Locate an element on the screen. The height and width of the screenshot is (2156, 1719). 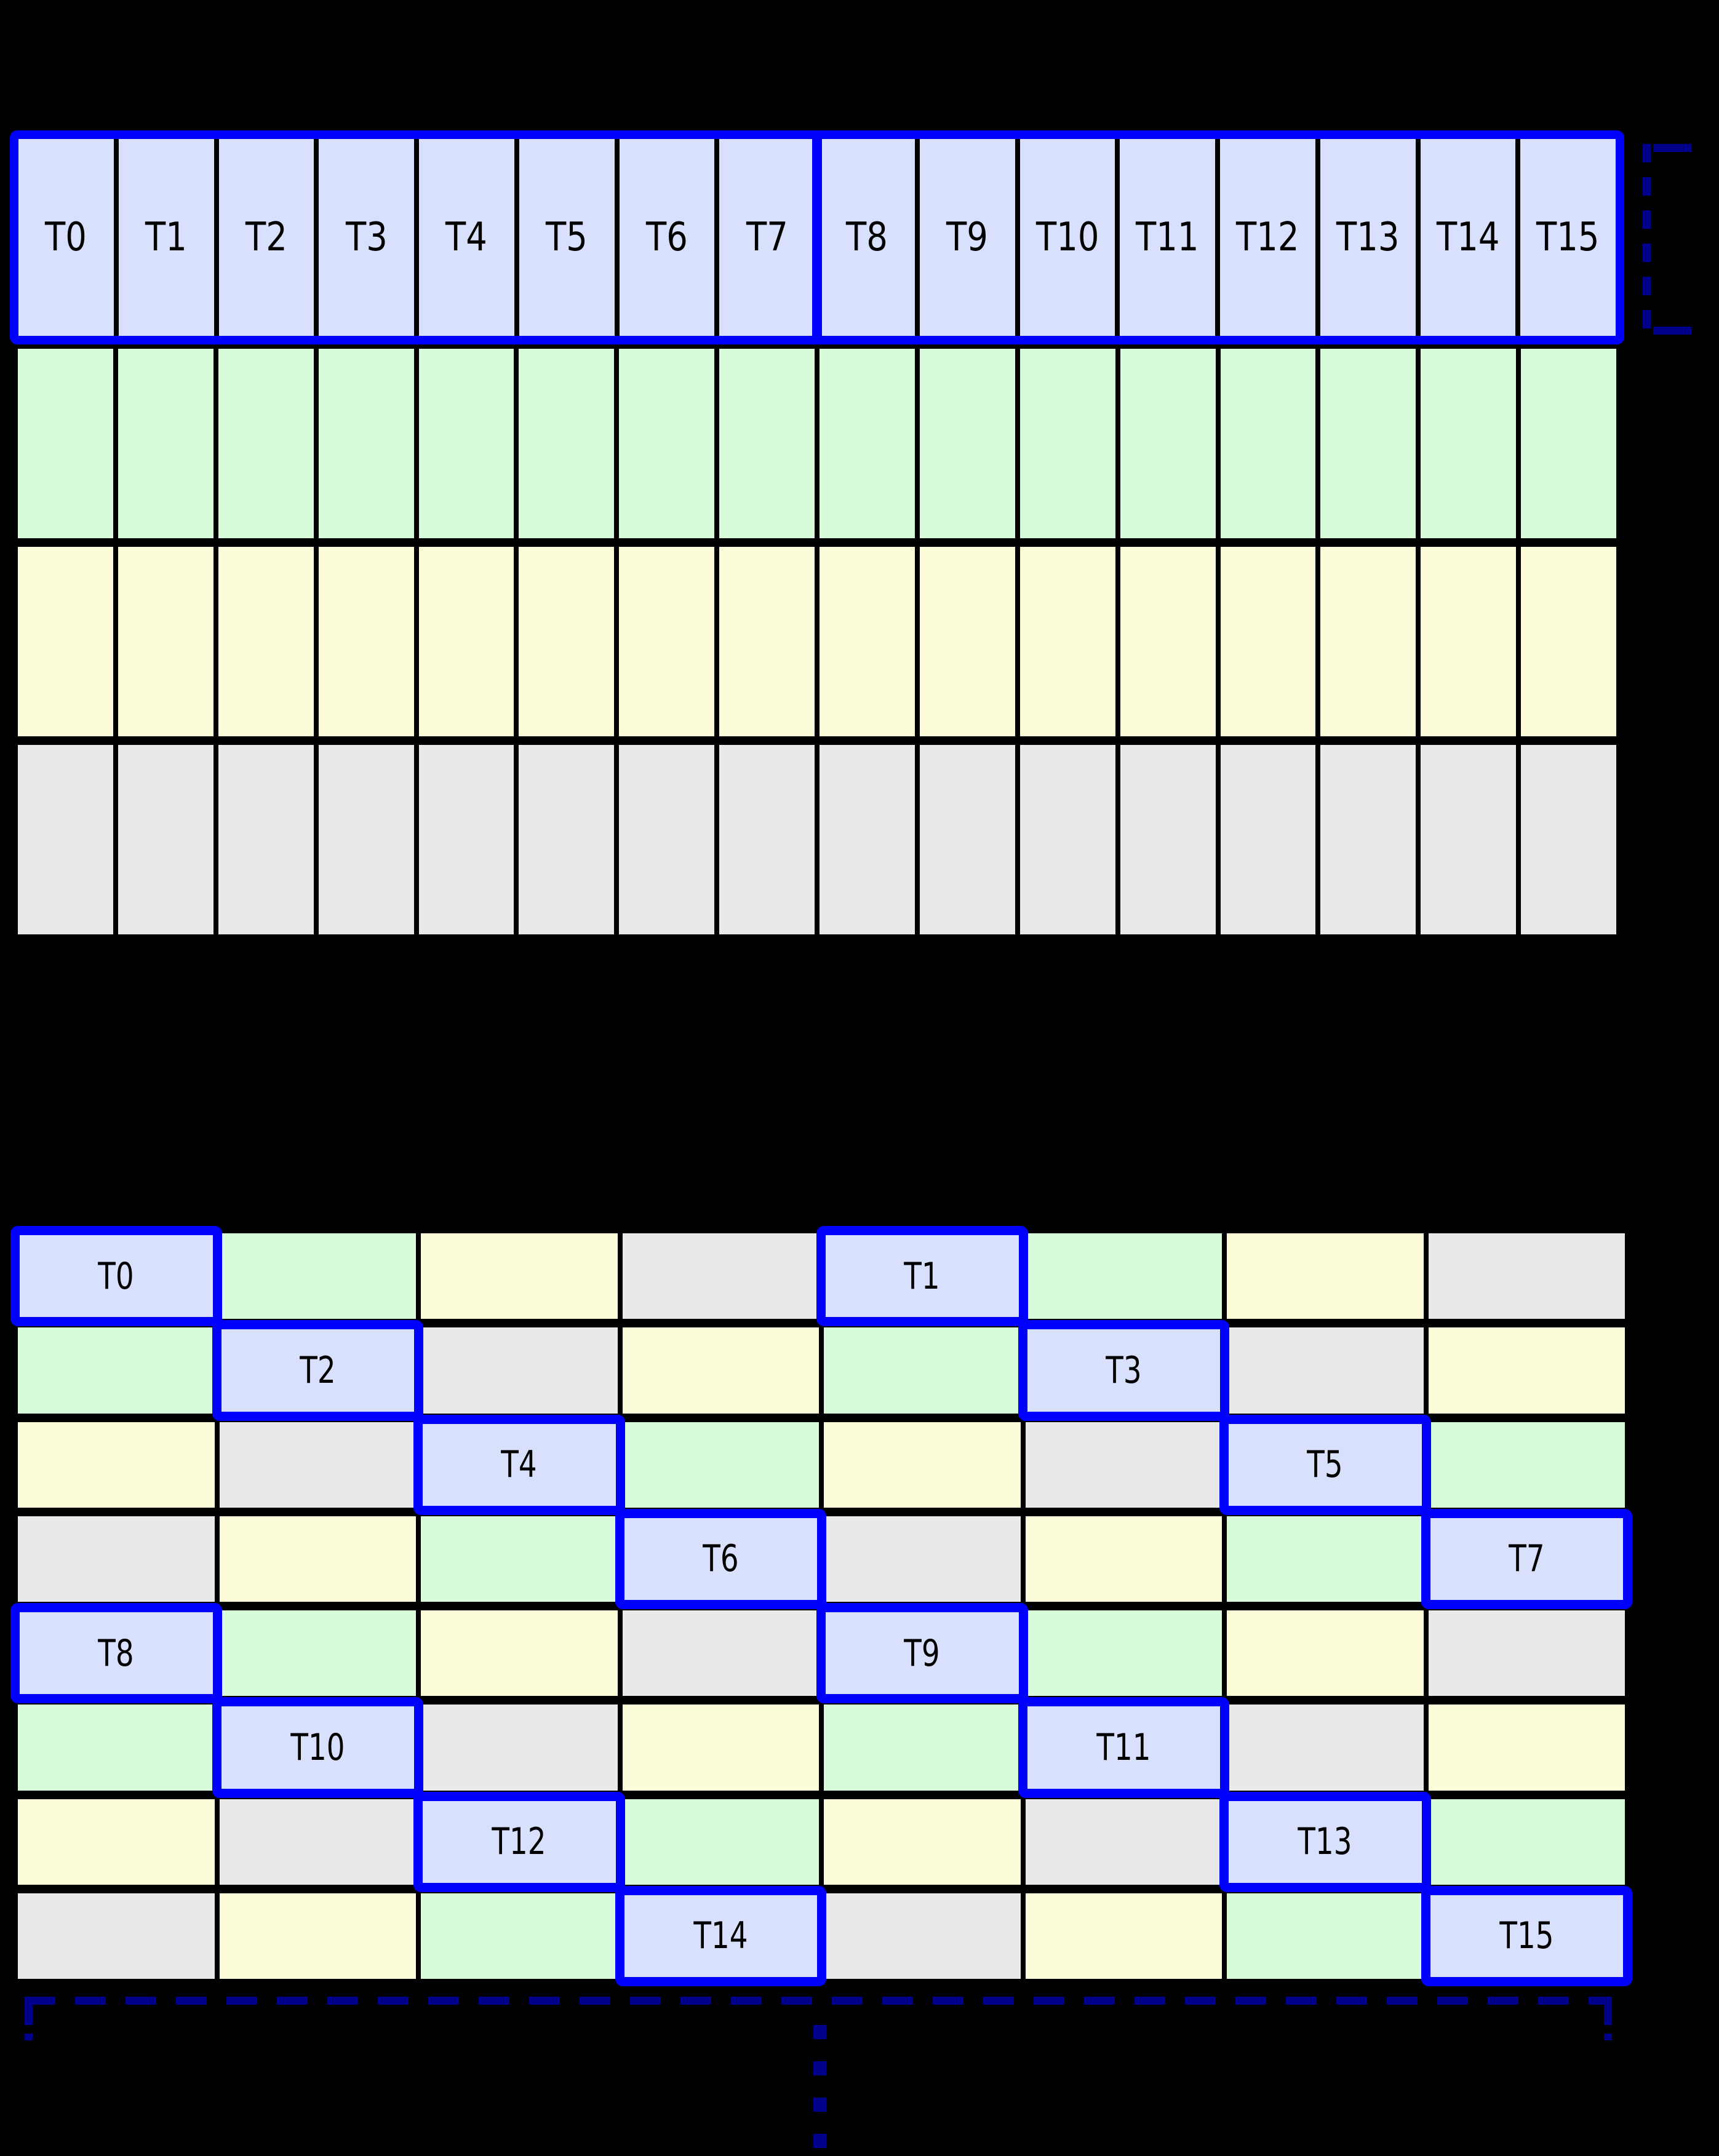
thread-cell-t8: T8 is located at coordinates (115, 1653).